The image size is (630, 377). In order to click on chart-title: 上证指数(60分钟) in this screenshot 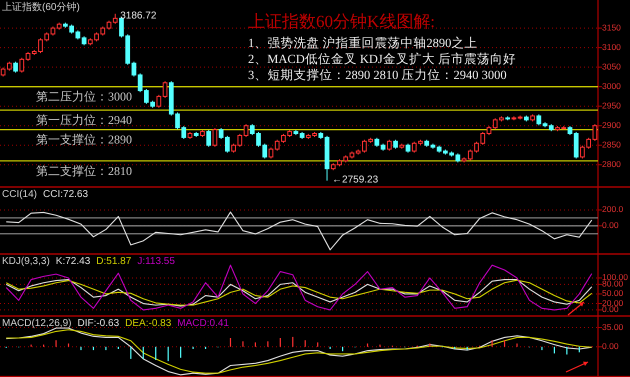, I will do `click(41, 7)`.